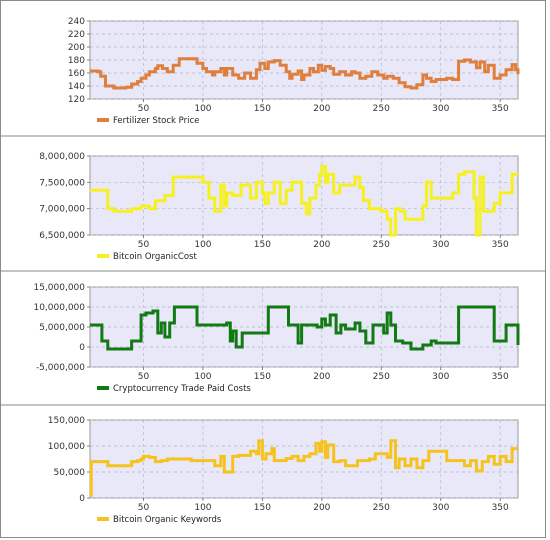  Describe the element at coordinates (76, 87) in the screenshot. I see `y-tick-label: 140` at that location.